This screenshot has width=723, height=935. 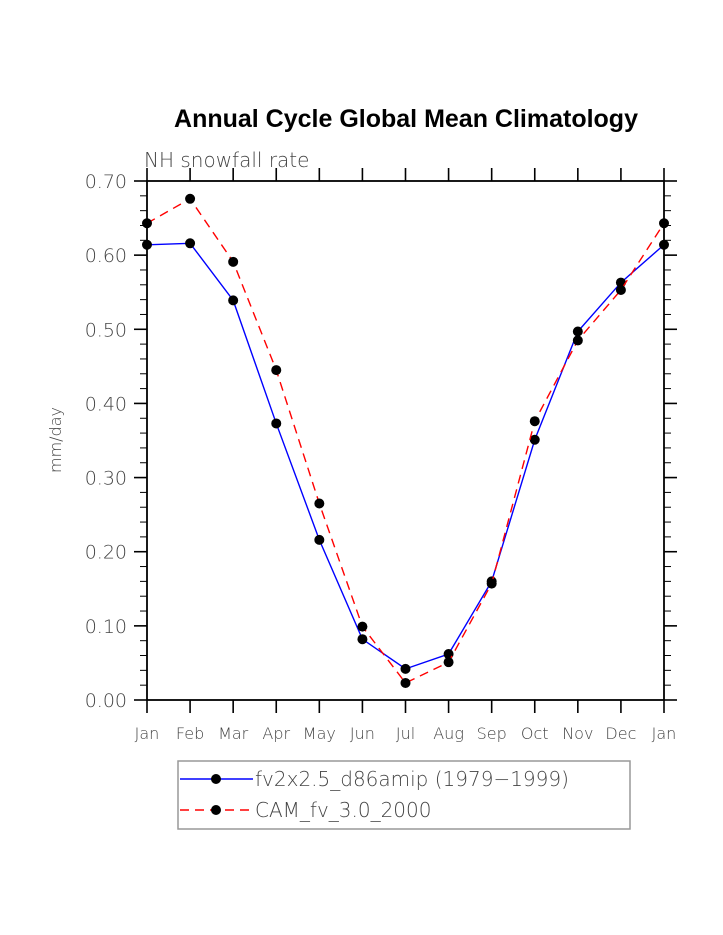 I want to click on x-tick-label: Jul, so click(x=405, y=733).